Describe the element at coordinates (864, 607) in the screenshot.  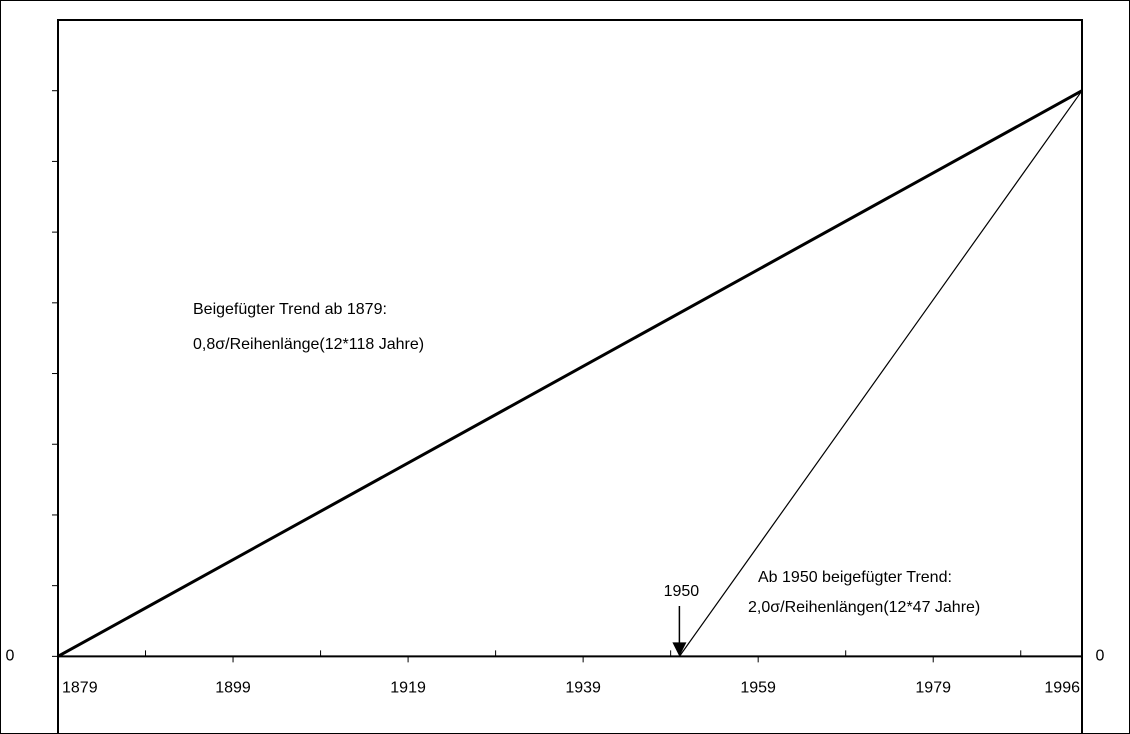
I see `annotation: 2,0σ/Reihenlängen(12*47 Jahre)` at that location.